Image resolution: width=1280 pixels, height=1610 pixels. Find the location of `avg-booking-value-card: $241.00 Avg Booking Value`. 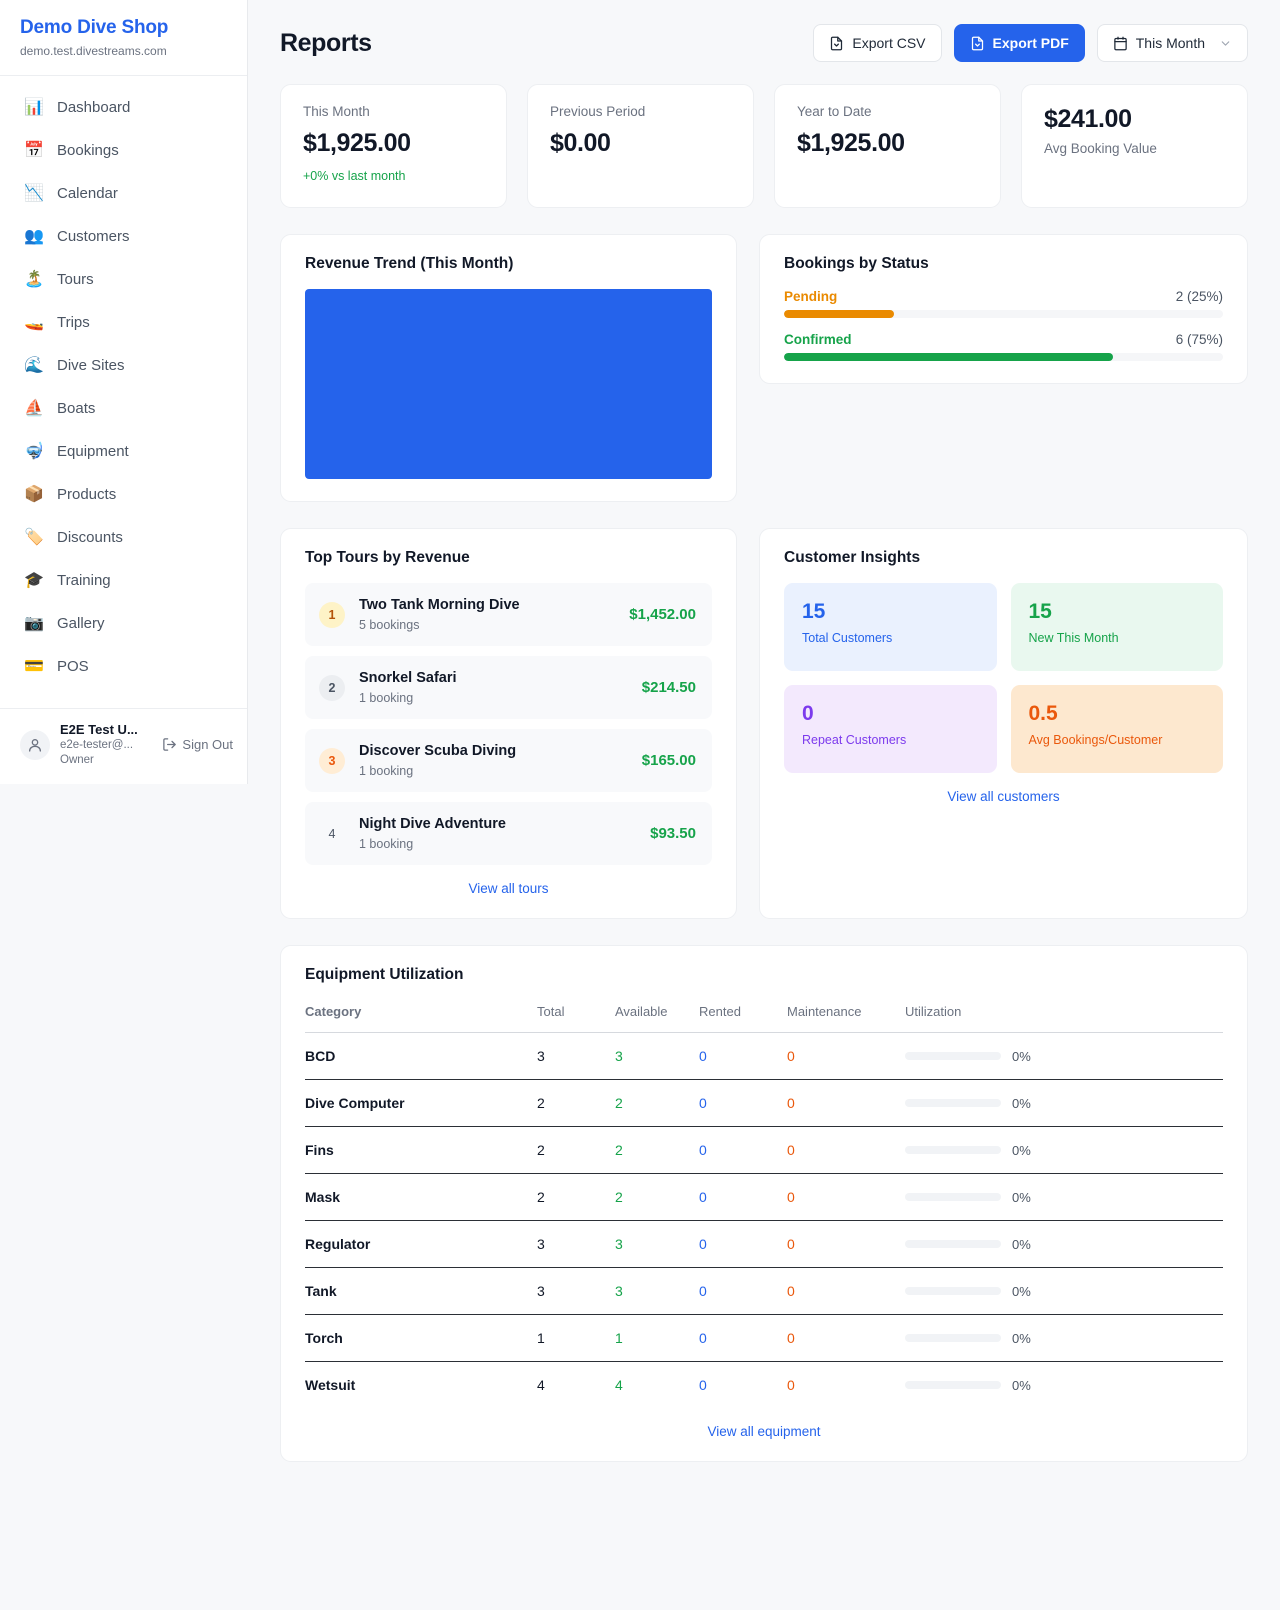

avg-booking-value-card: $241.00 Avg Booking Value is located at coordinates (1134, 146).